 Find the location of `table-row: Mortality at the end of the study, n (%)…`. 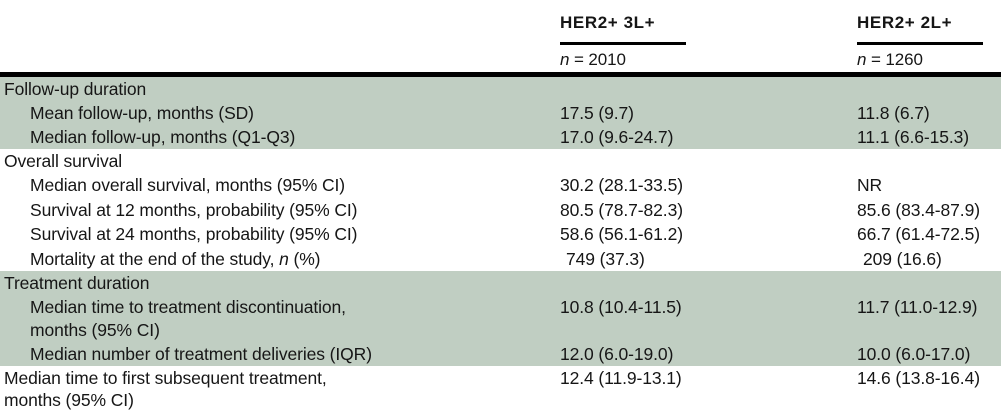

table-row: Mortality at the end of the study, n (%)… is located at coordinates (500, 259).